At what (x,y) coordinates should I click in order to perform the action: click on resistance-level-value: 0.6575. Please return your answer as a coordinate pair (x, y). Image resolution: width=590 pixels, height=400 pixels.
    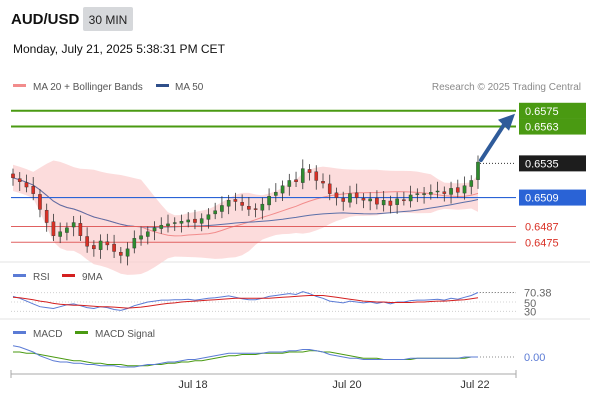
    Looking at the image, I should click on (542, 112).